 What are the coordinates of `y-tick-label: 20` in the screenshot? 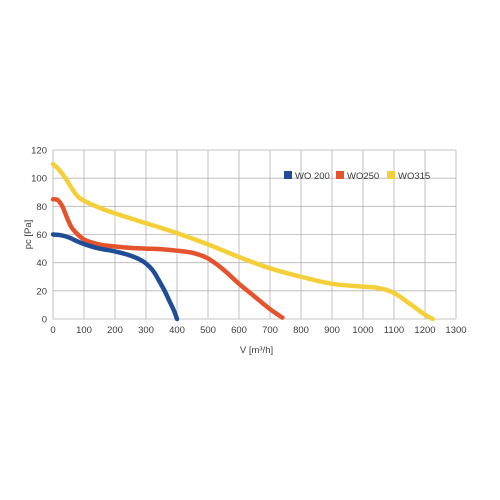 It's located at (41, 291).